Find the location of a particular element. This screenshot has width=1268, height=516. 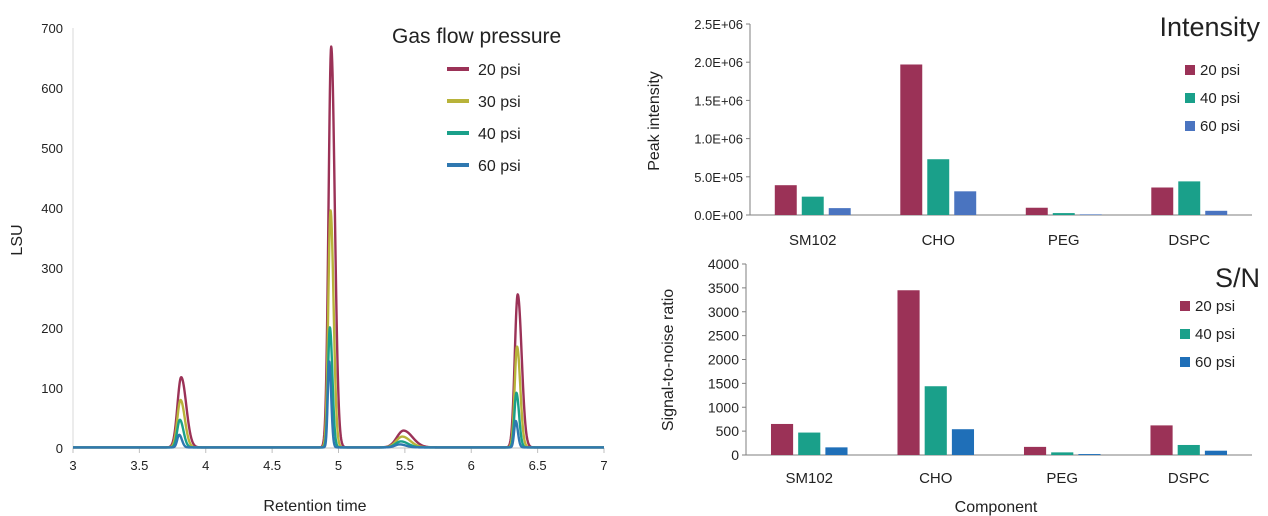

x-tick-label: 5.5 is located at coordinates (405, 465).